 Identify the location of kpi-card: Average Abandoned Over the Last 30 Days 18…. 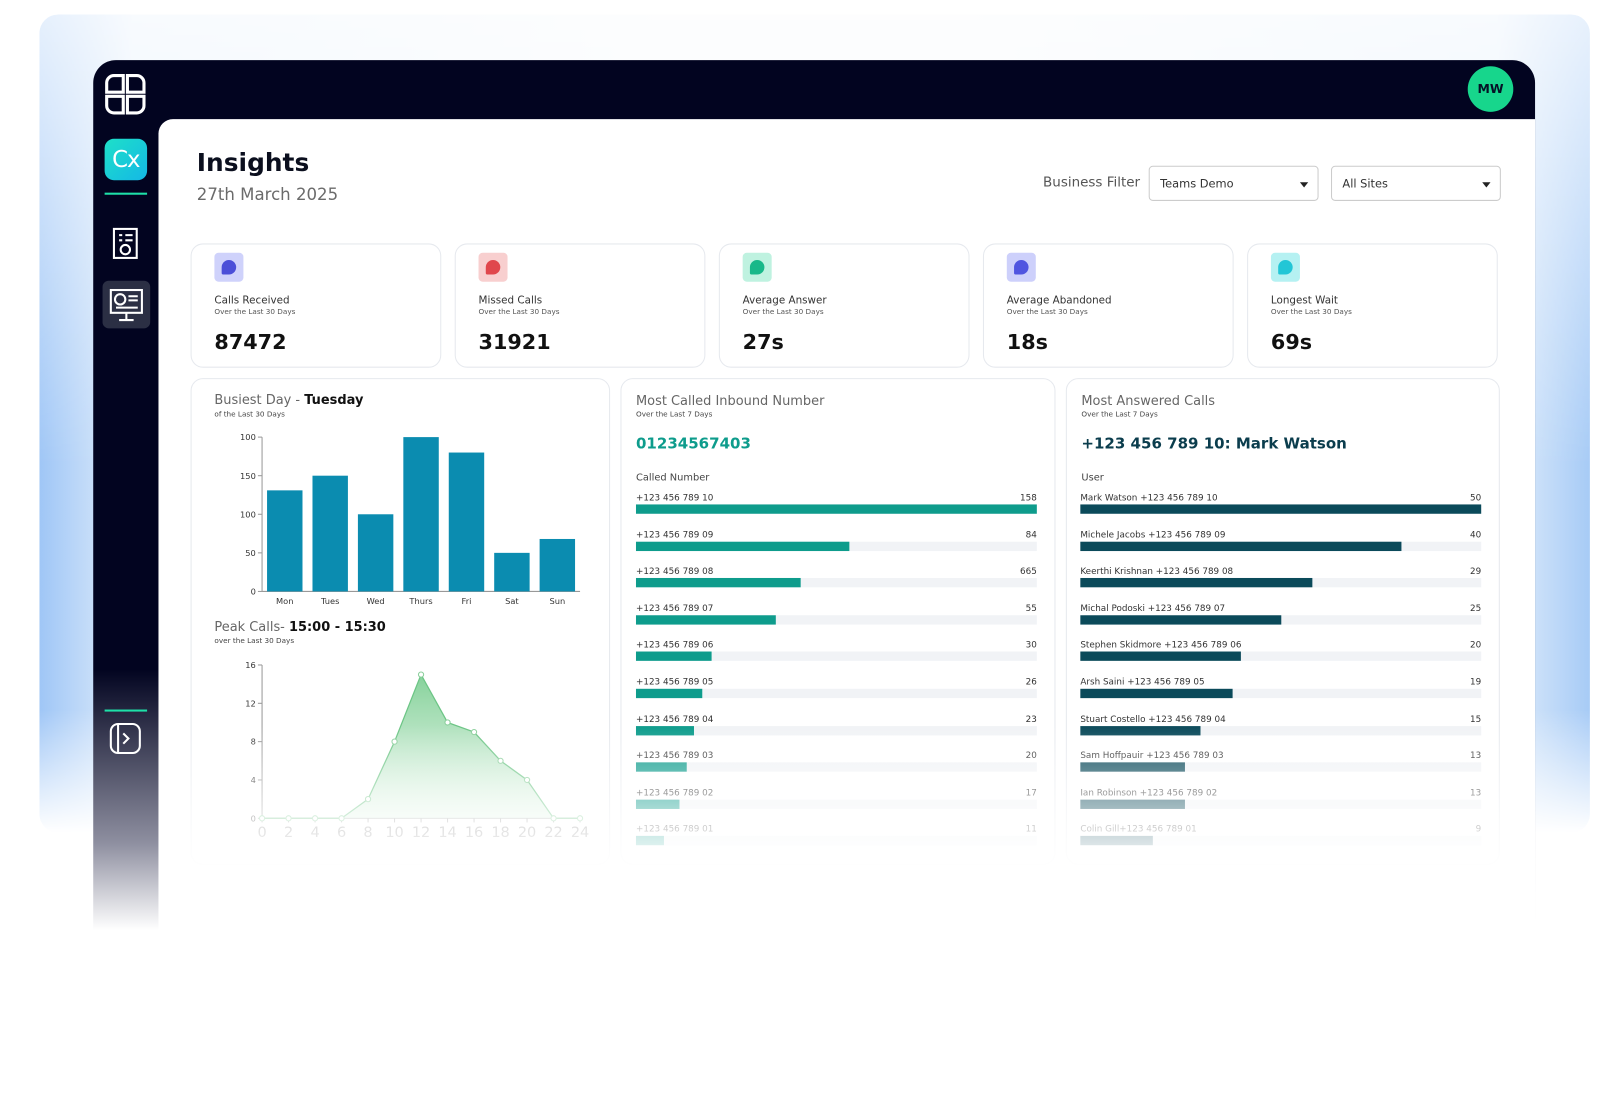
(1108, 305).